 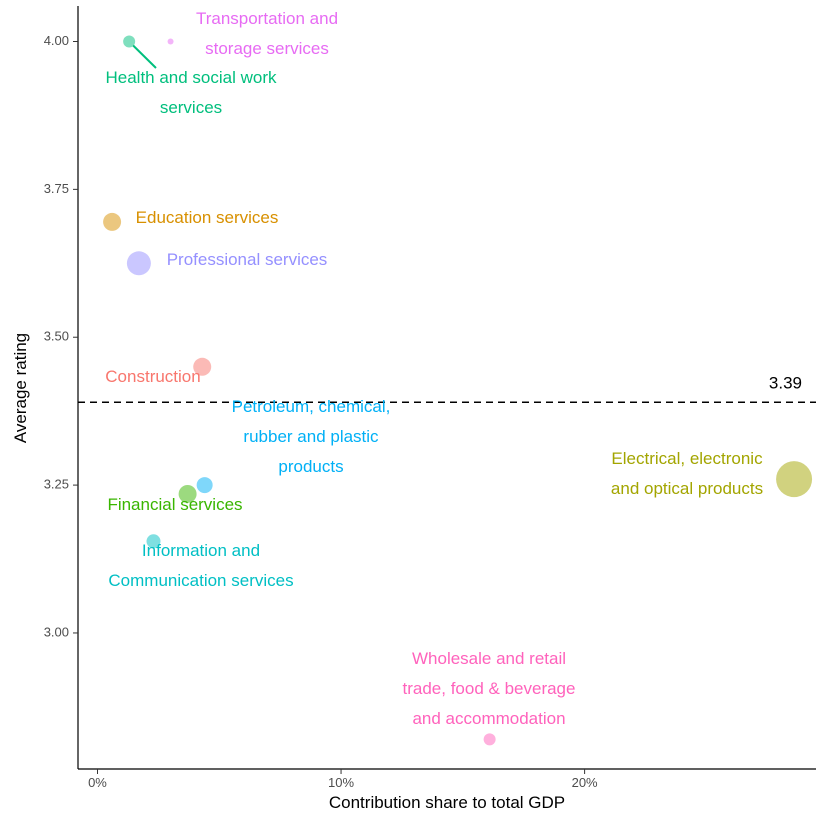 What do you see at coordinates (56, 484) in the screenshot?
I see `y-tick-label: 3.25` at bounding box center [56, 484].